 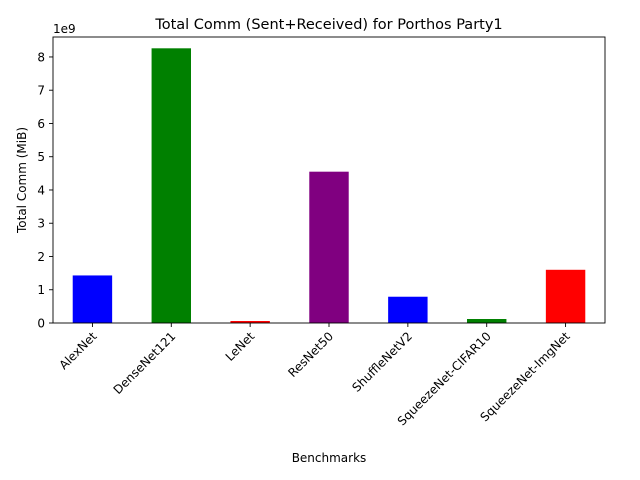 What do you see at coordinates (240, 346) in the screenshot?
I see `x-tick-label: LeNet` at bounding box center [240, 346].